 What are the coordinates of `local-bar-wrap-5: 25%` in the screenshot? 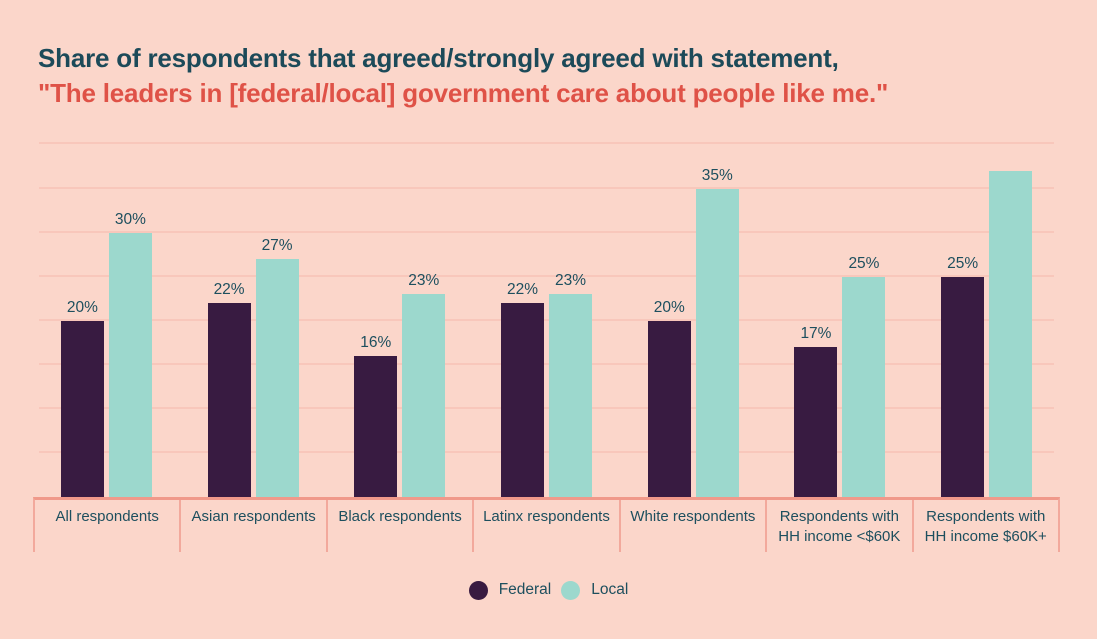 It's located at (864, 375).